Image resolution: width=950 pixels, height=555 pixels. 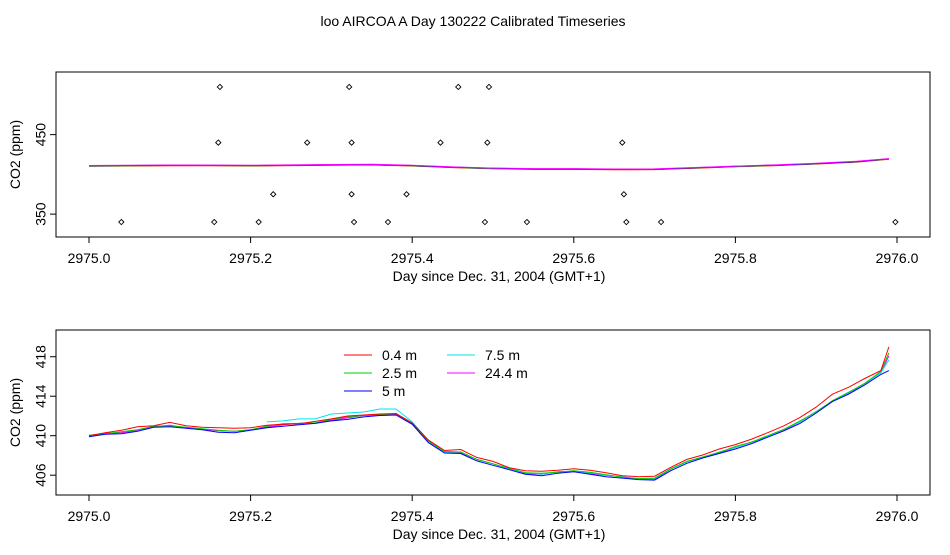 What do you see at coordinates (41, 214) in the screenshot?
I see `y-tick-label: 350` at bounding box center [41, 214].